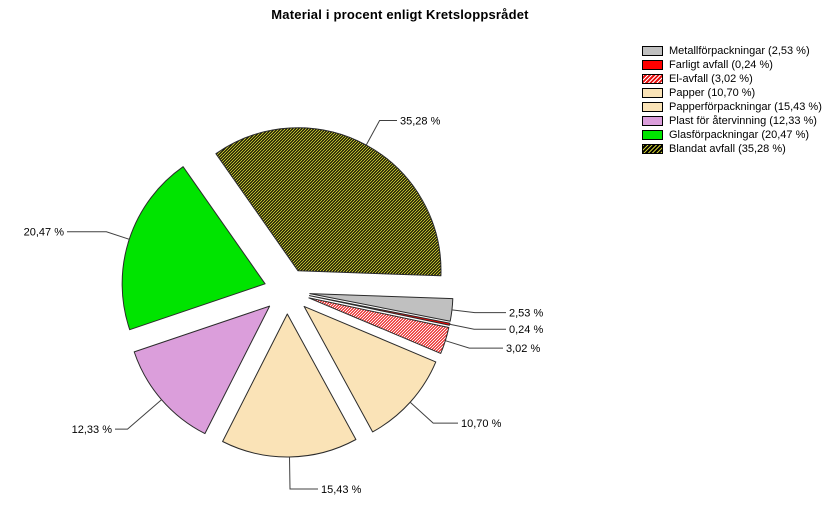 The image size is (834, 525). Describe the element at coordinates (92, 430) in the screenshot. I see `slice-value-label-plast-f-r-tervinning: 12,33 %` at that location.